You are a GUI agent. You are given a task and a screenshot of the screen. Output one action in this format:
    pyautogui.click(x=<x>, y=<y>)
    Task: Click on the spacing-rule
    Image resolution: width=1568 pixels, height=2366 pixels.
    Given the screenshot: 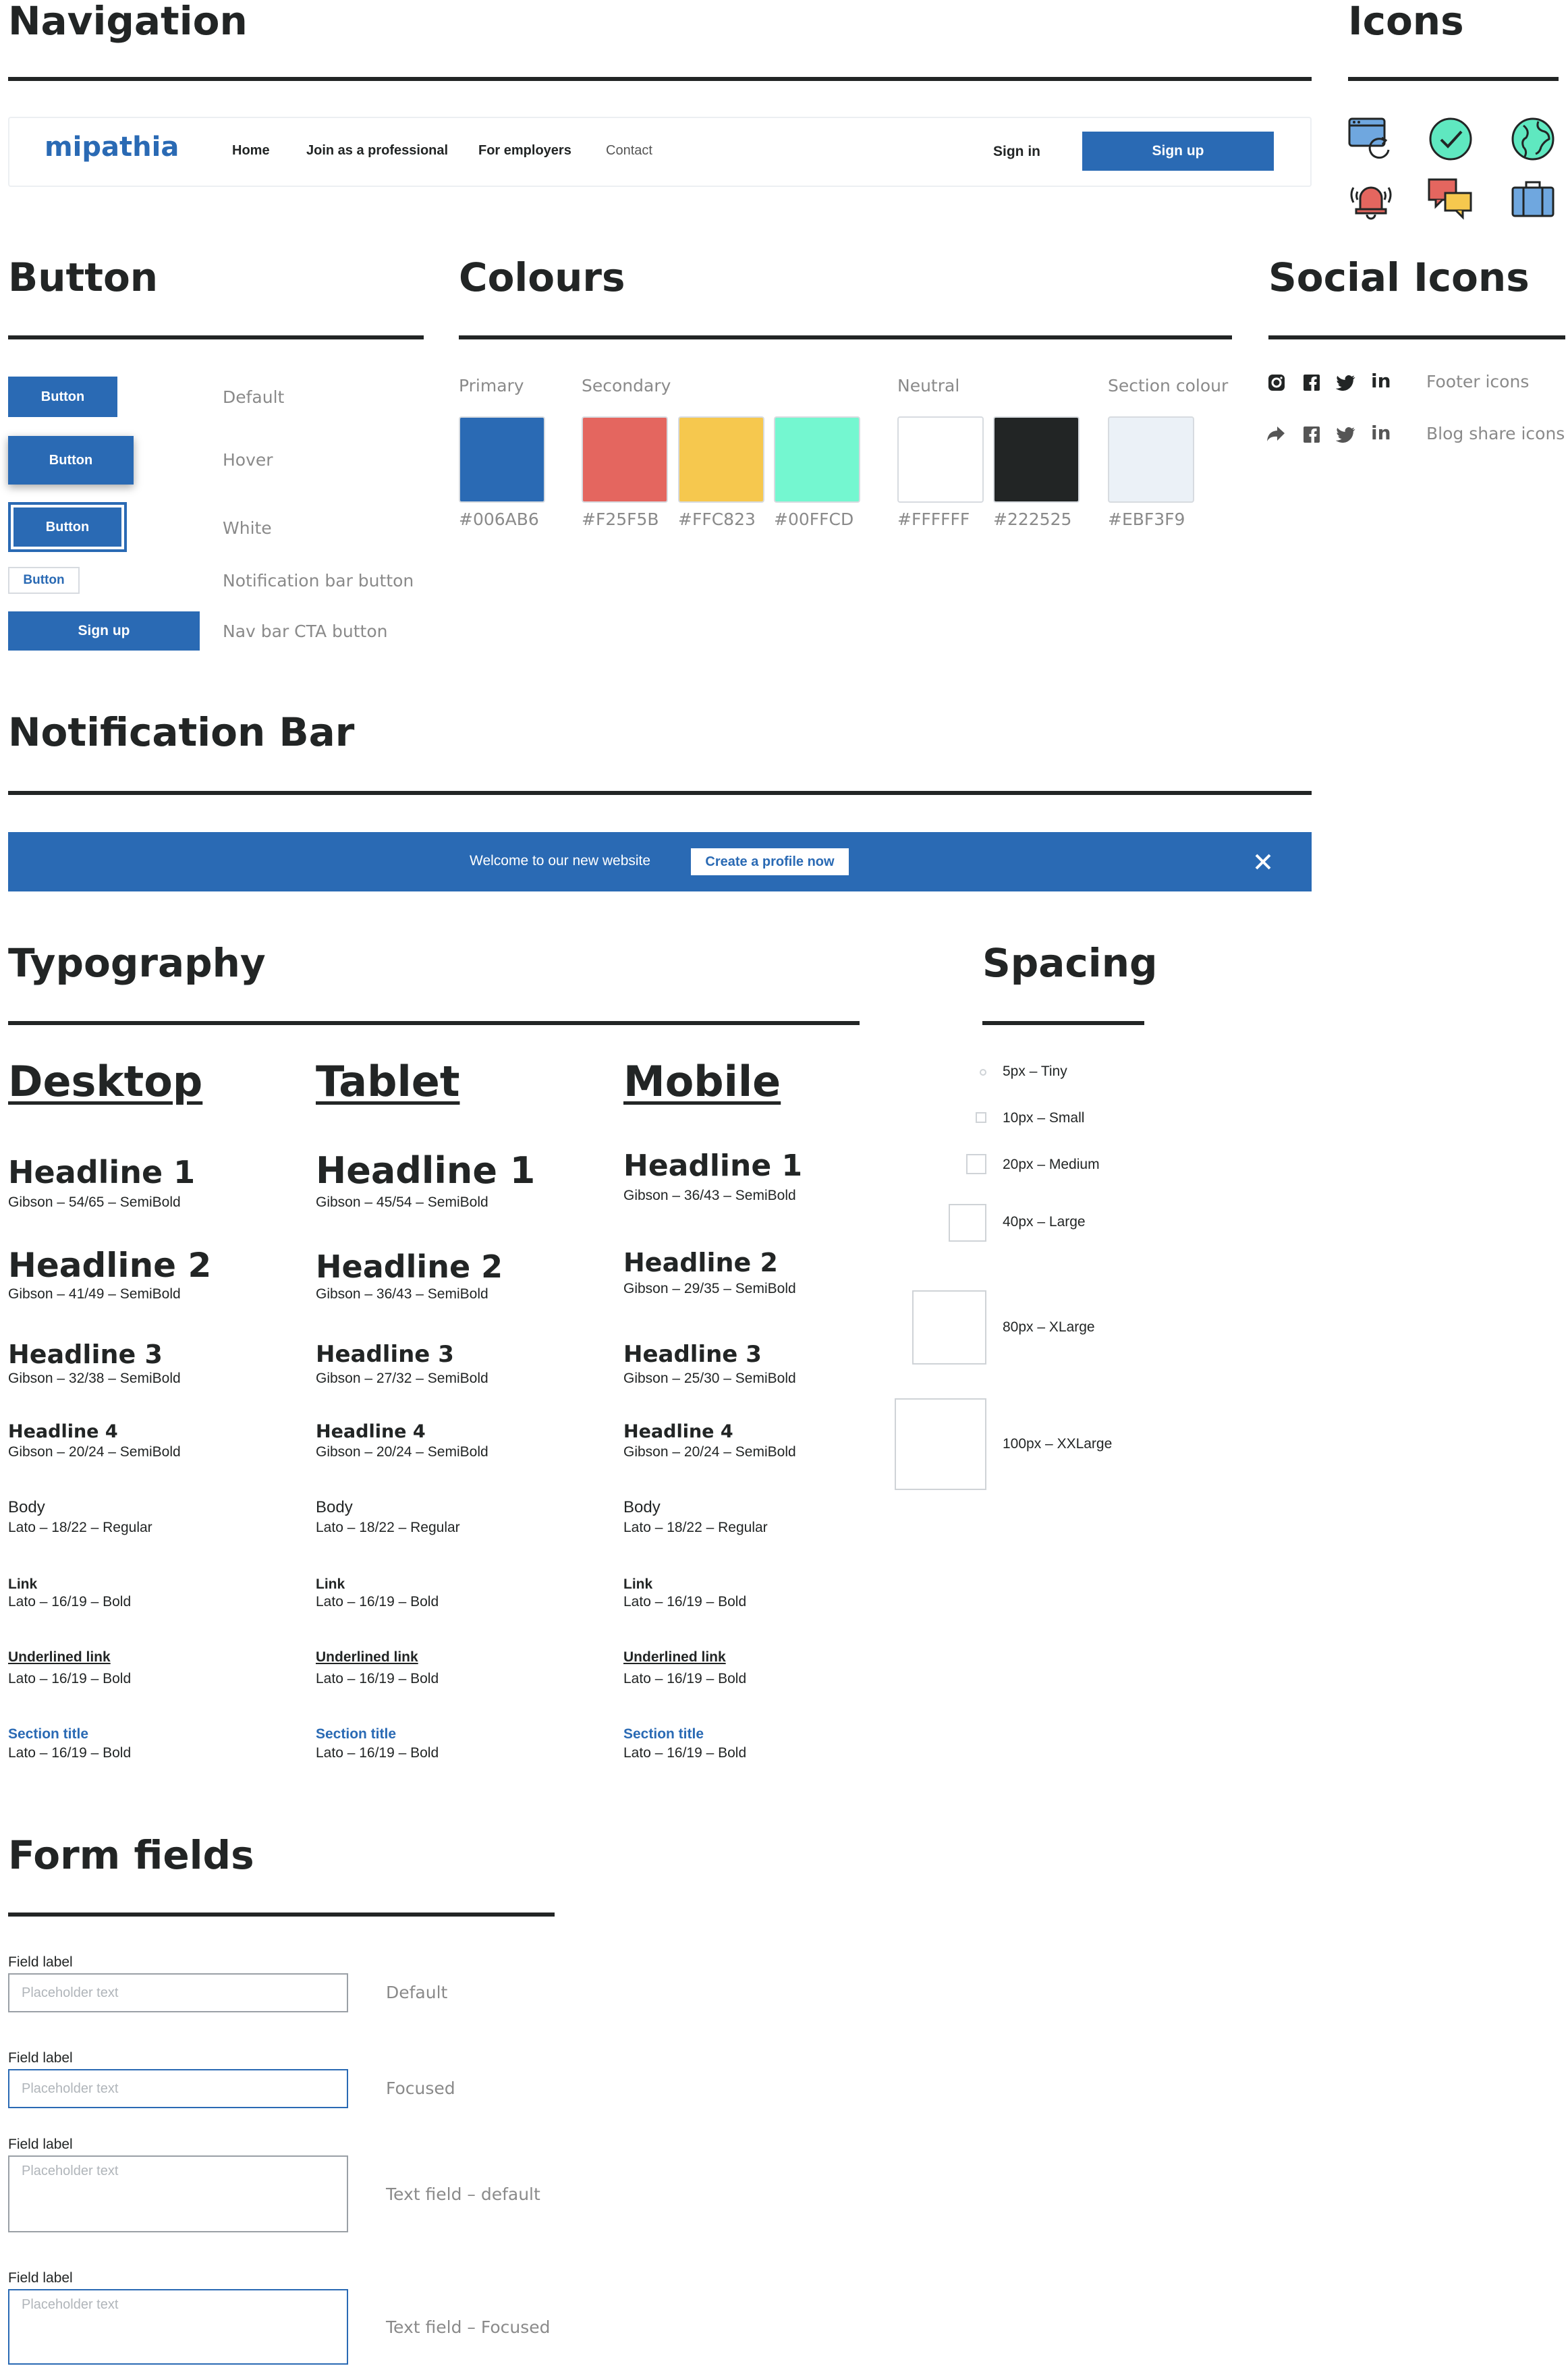 What is the action you would take?
    pyautogui.click(x=1063, y=1023)
    